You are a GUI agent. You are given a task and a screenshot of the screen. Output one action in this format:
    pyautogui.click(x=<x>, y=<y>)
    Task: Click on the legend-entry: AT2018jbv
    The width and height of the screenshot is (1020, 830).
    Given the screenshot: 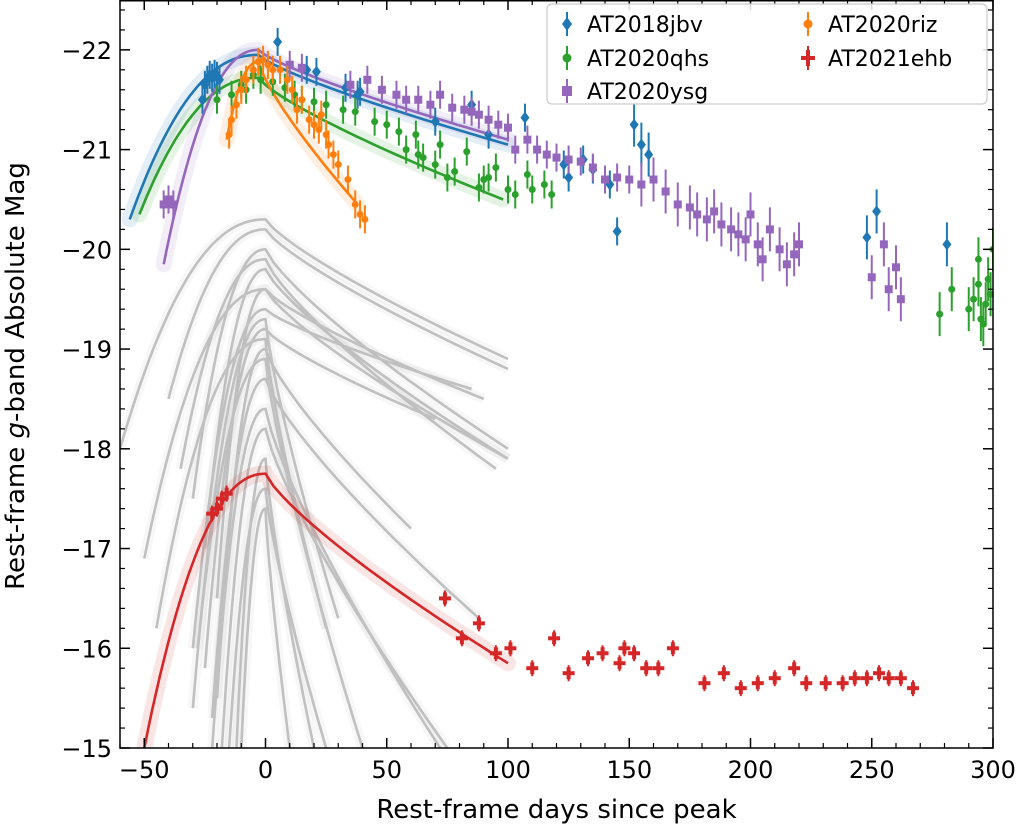 What is the action you would take?
    pyautogui.click(x=632, y=25)
    